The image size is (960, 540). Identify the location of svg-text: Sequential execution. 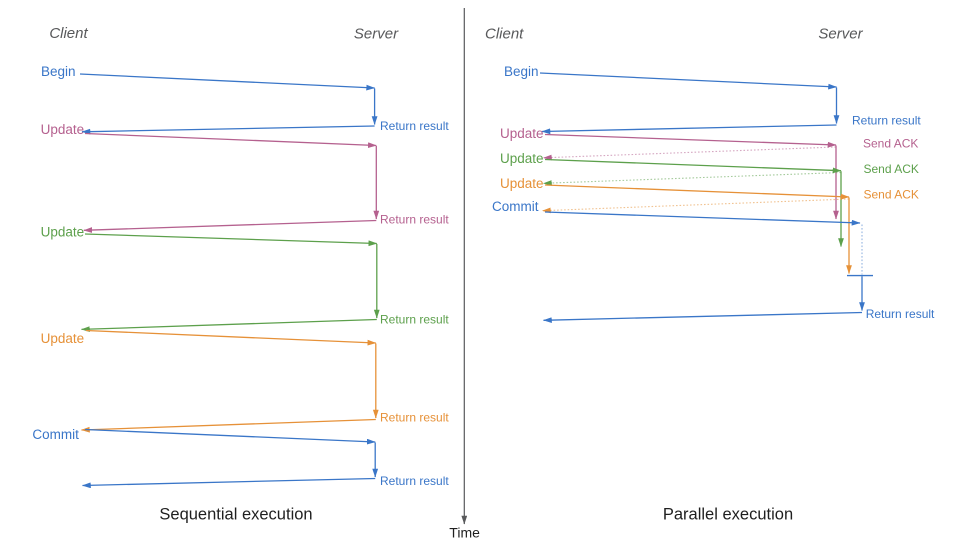
(235, 515).